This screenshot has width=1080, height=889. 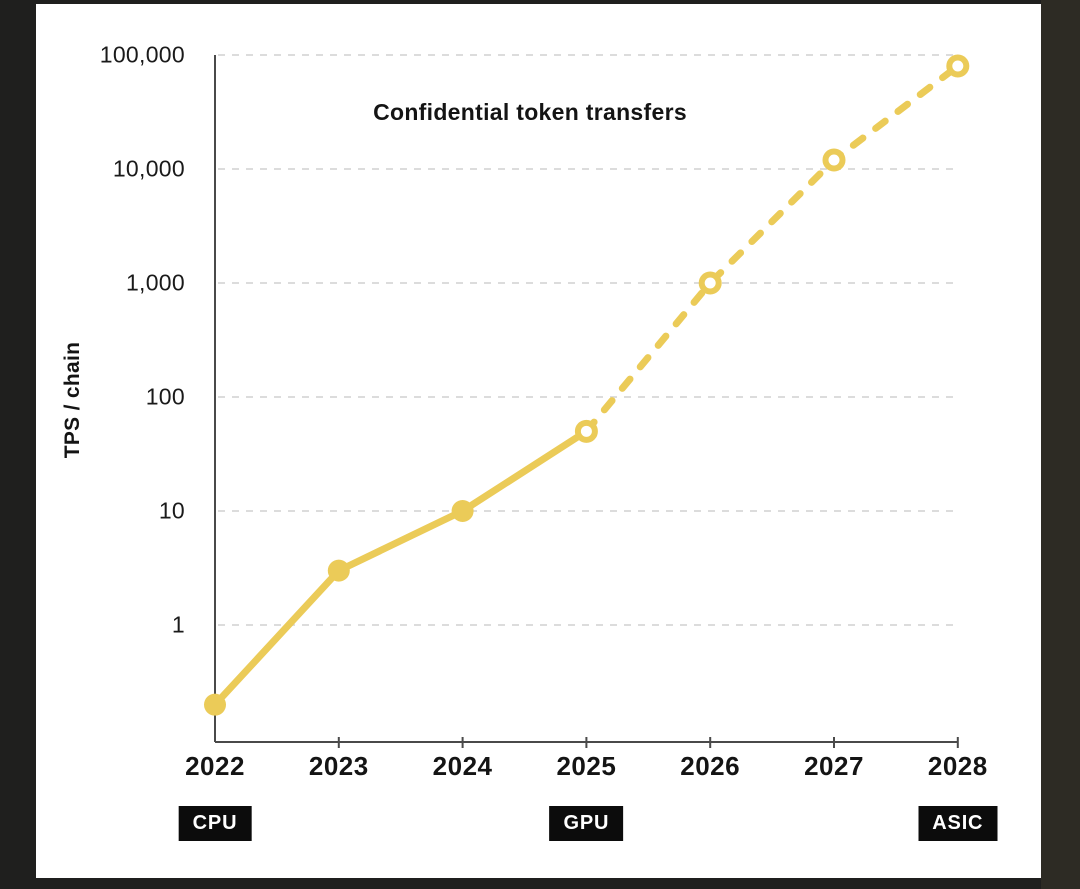 What do you see at coordinates (586, 823) in the screenshot?
I see `badge-gpu: GPU` at bounding box center [586, 823].